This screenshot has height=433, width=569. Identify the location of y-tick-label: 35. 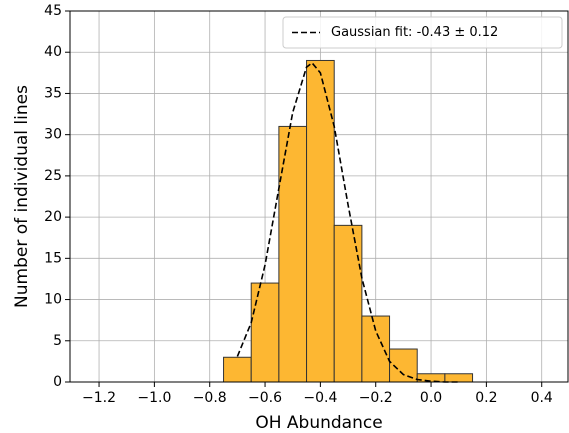
(53, 93).